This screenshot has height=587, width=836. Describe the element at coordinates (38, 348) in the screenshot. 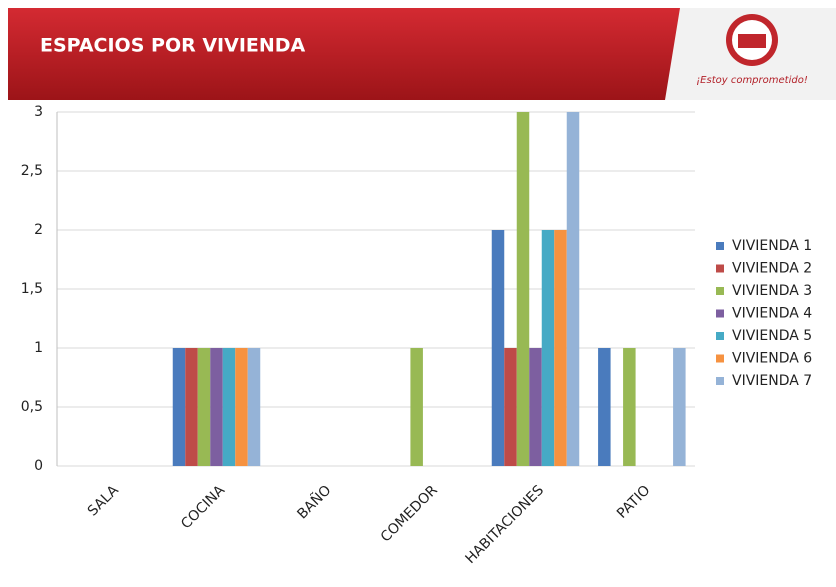

I see `y-tick-label: 1` at that location.